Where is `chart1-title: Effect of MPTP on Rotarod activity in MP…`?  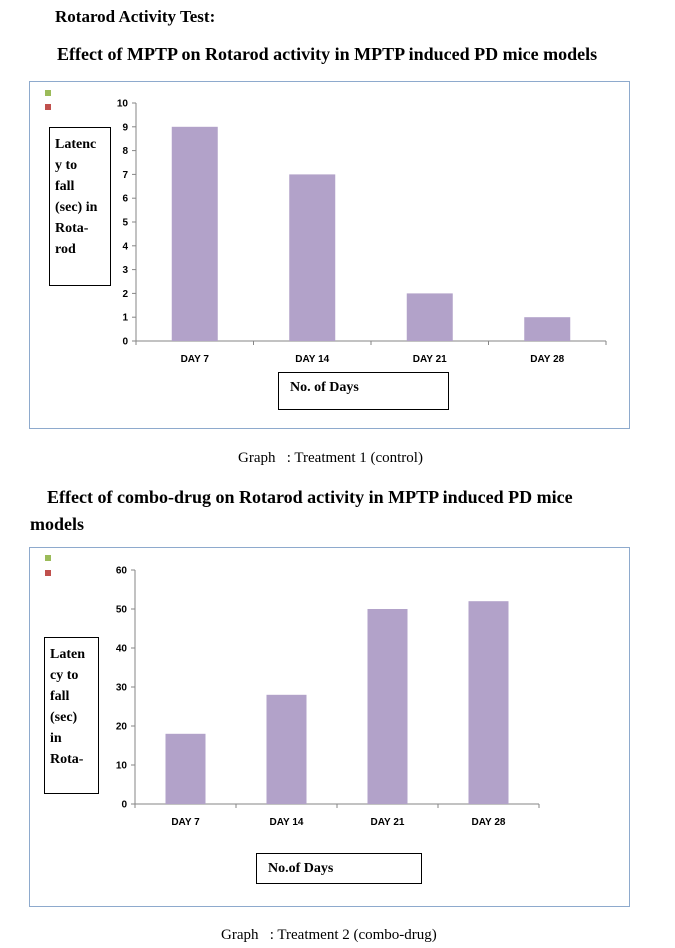 chart1-title: Effect of MPTP on Rotarod activity in MP… is located at coordinates (327, 54).